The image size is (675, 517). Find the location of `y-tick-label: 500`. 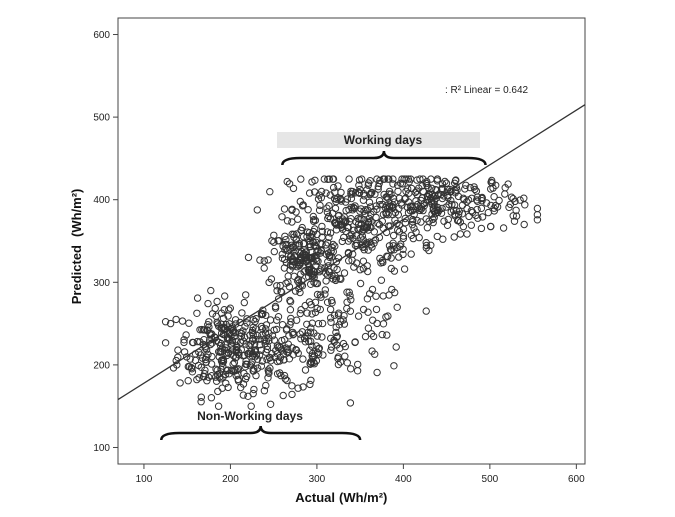

y-tick-label: 500 is located at coordinates (101, 118).